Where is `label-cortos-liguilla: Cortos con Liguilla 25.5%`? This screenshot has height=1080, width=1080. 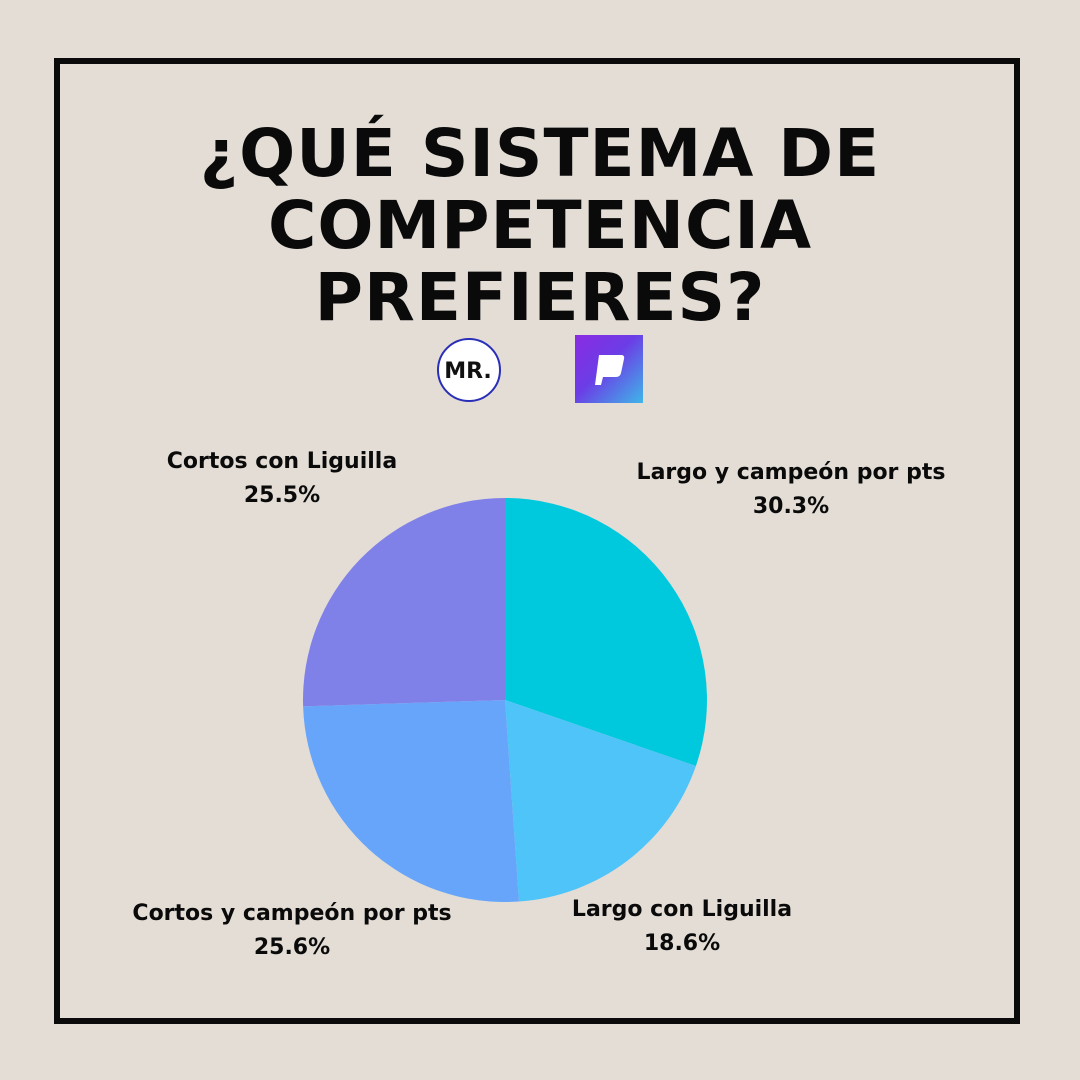
label-cortos-liguilla: Cortos con Liguilla 25.5% is located at coordinates (282, 479).